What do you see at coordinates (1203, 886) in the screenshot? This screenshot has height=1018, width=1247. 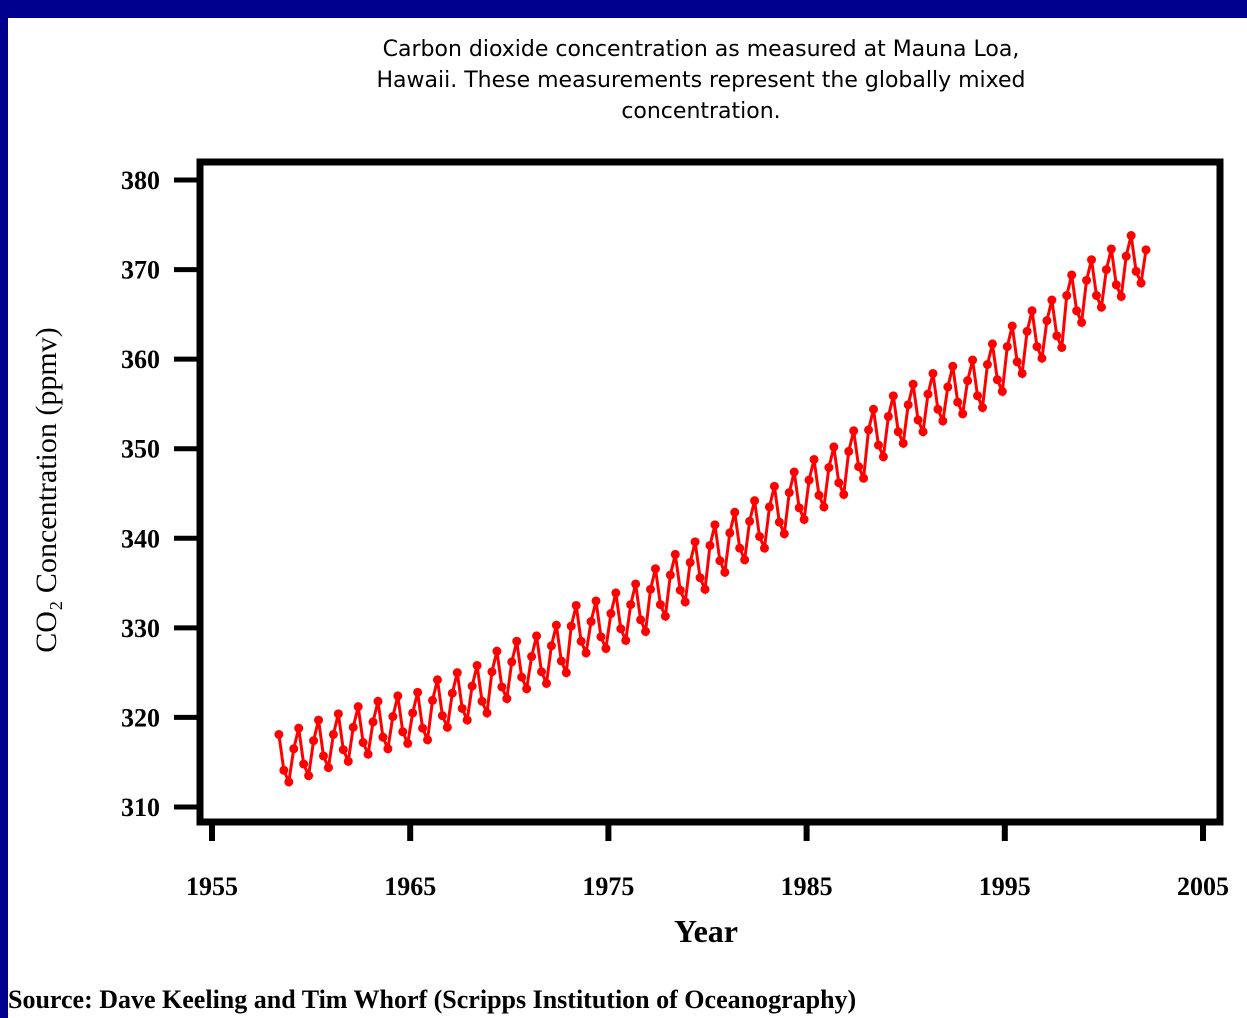 I see `x-tick-label: 2005` at bounding box center [1203, 886].